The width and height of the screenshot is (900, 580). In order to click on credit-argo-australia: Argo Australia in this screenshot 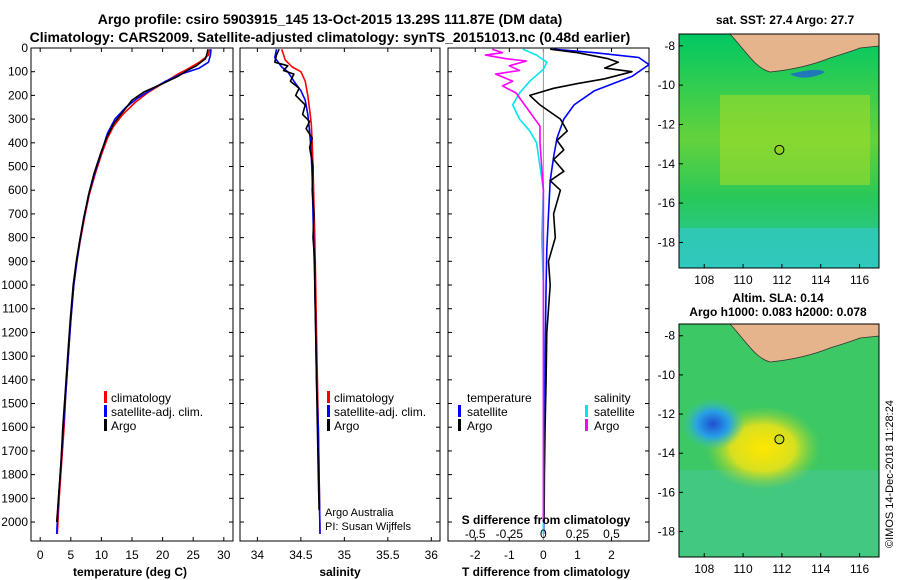, I will do `click(359, 513)`.